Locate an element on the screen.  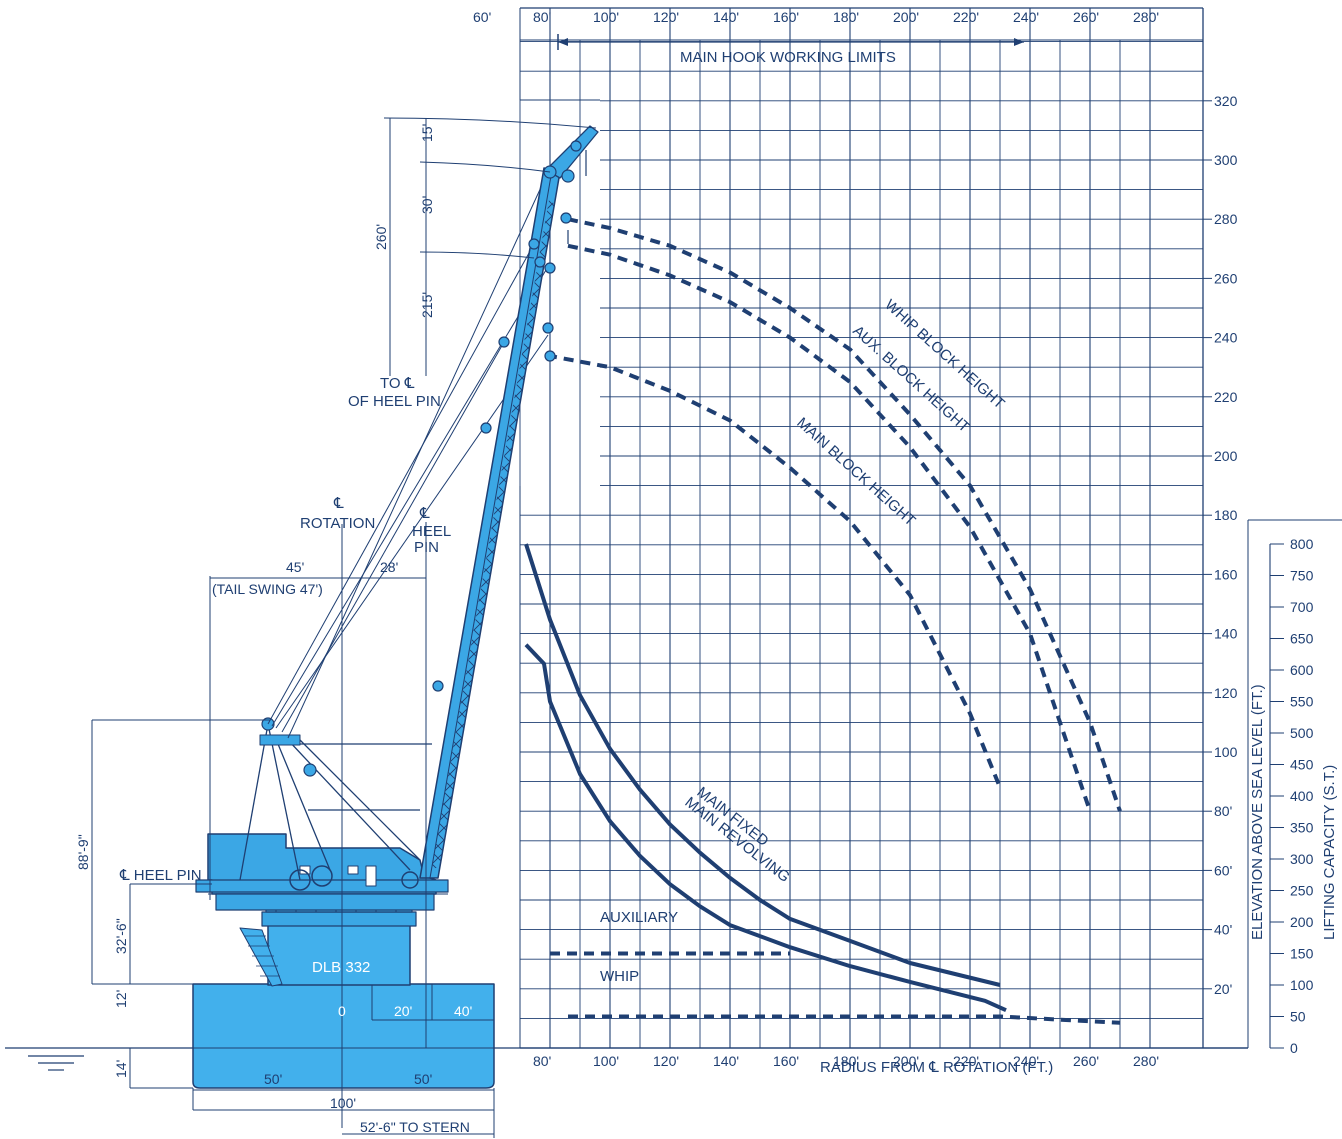
waterline-symbol is located at coordinates (626, 1059).